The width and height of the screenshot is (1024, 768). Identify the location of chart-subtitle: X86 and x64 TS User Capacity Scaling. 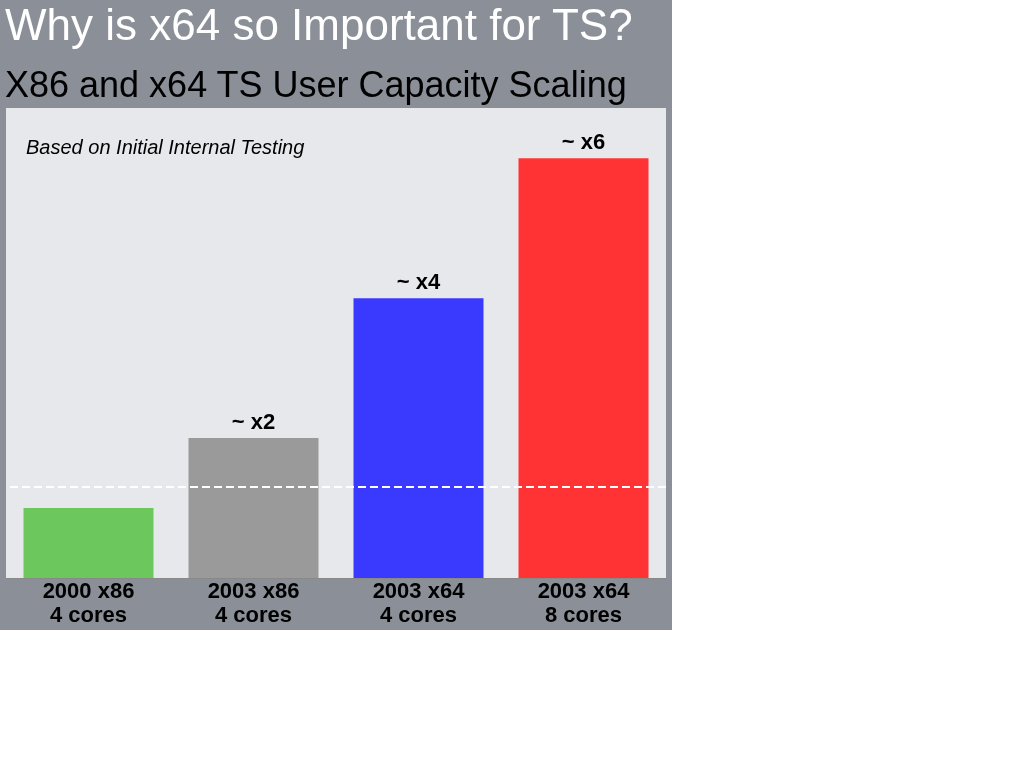
(316, 84).